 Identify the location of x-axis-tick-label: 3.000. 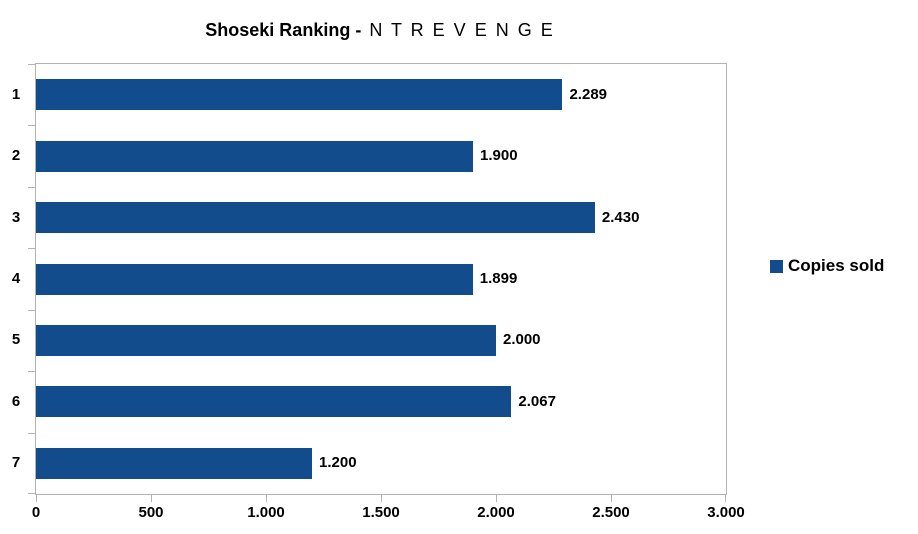
(726, 512).